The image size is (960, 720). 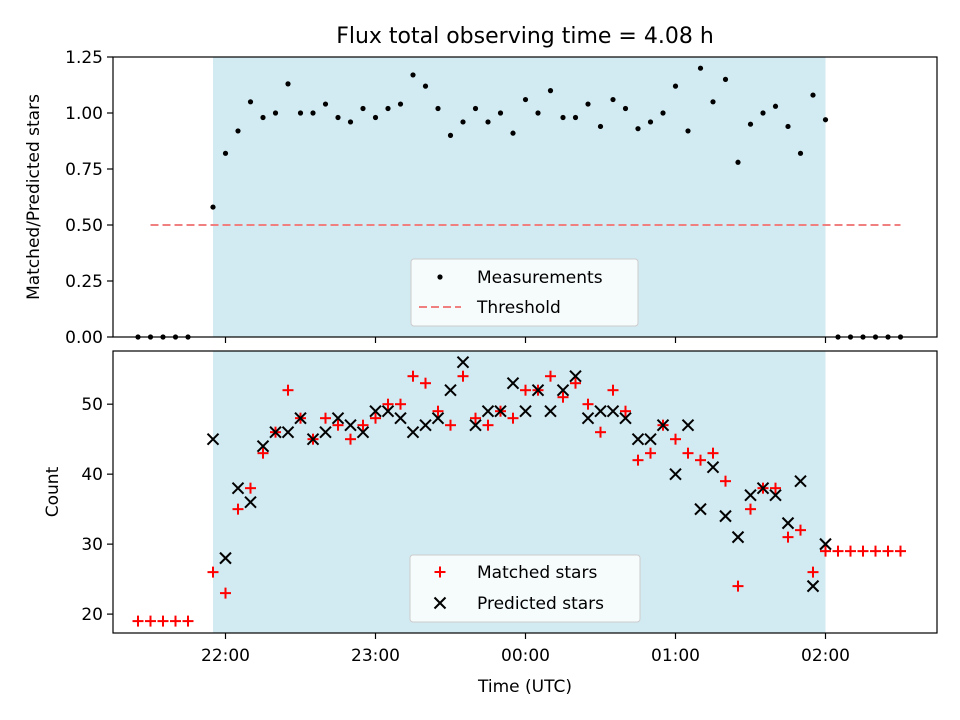 What do you see at coordinates (97, 510) in the screenshot?
I see `bottom-y-ticks: 20 30 40 50` at bounding box center [97, 510].